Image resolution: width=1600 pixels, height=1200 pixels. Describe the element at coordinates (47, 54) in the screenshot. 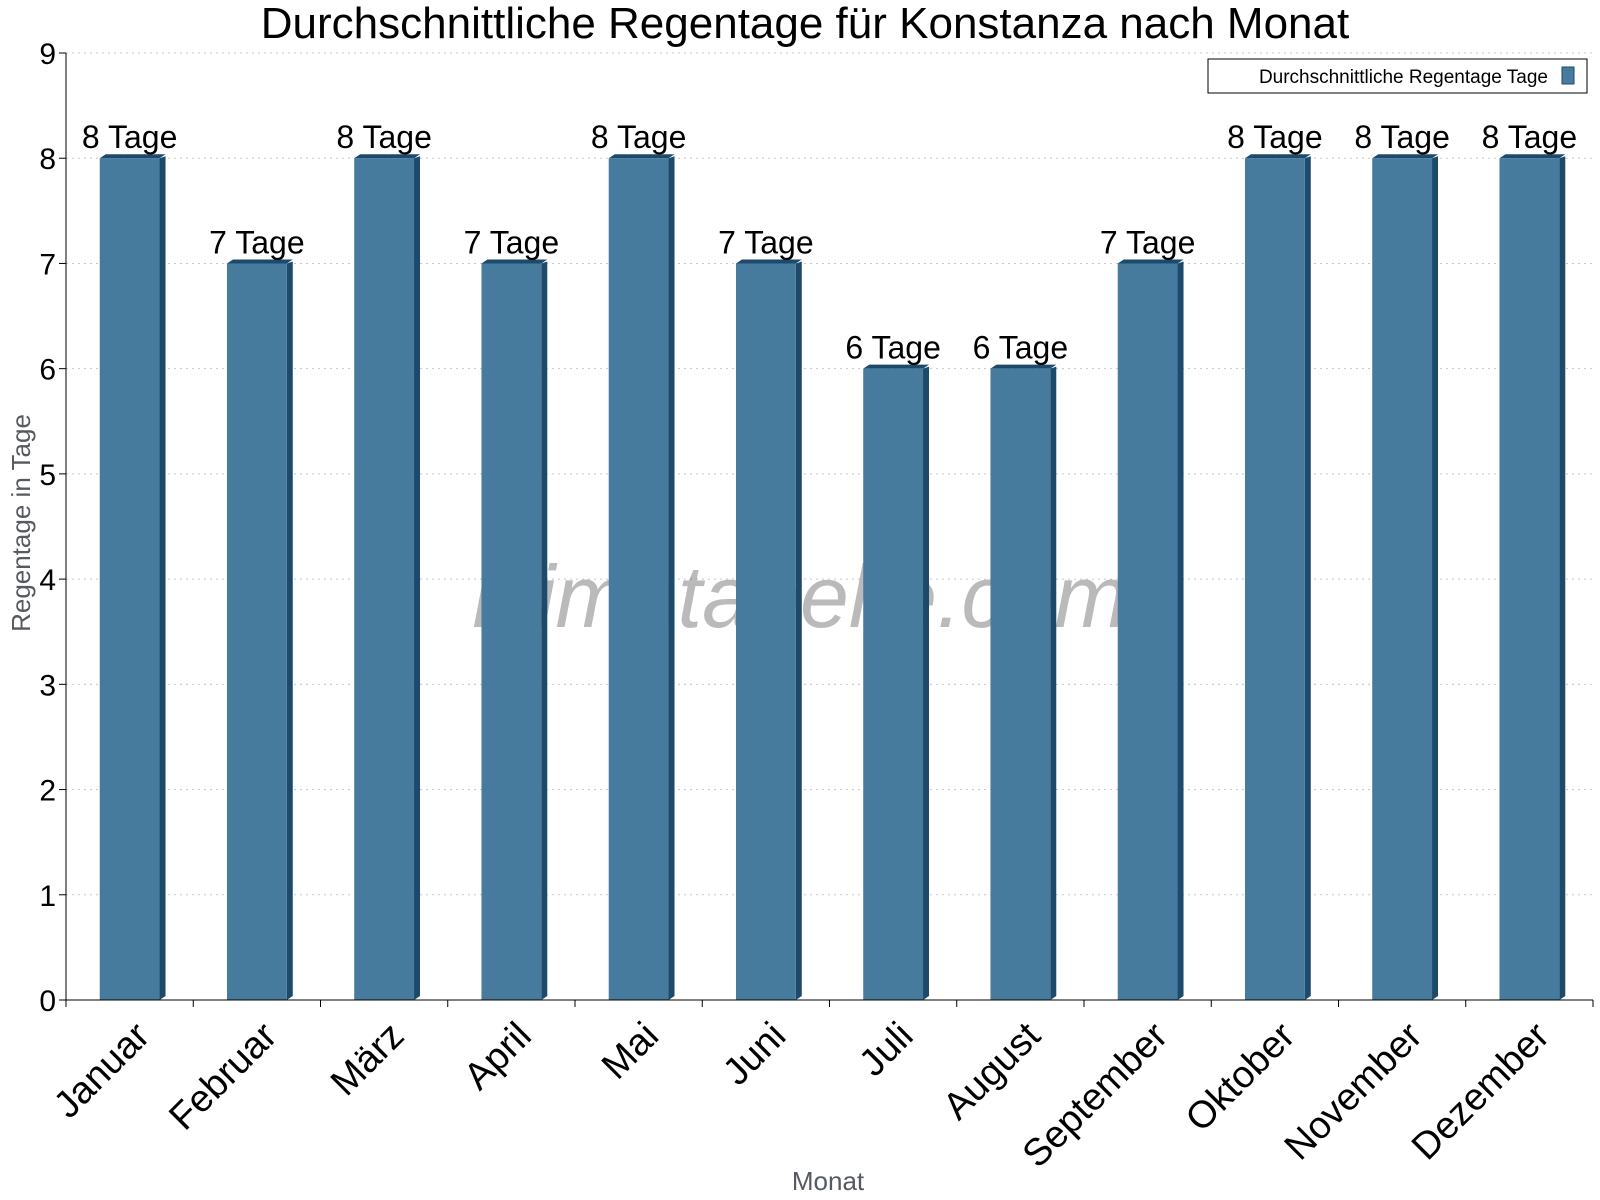

I see `y-tick-label-9: 9` at that location.